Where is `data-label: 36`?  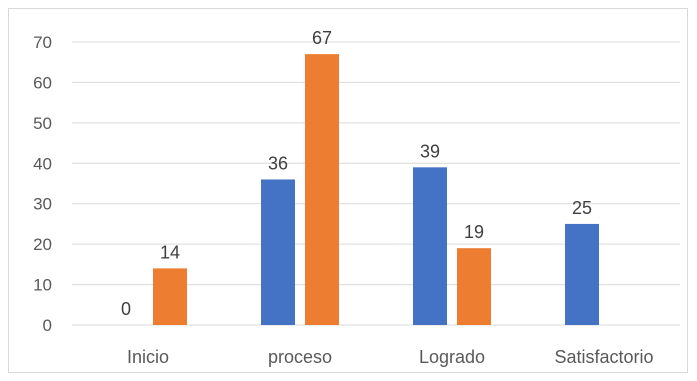
data-label: 36 is located at coordinates (278, 163).